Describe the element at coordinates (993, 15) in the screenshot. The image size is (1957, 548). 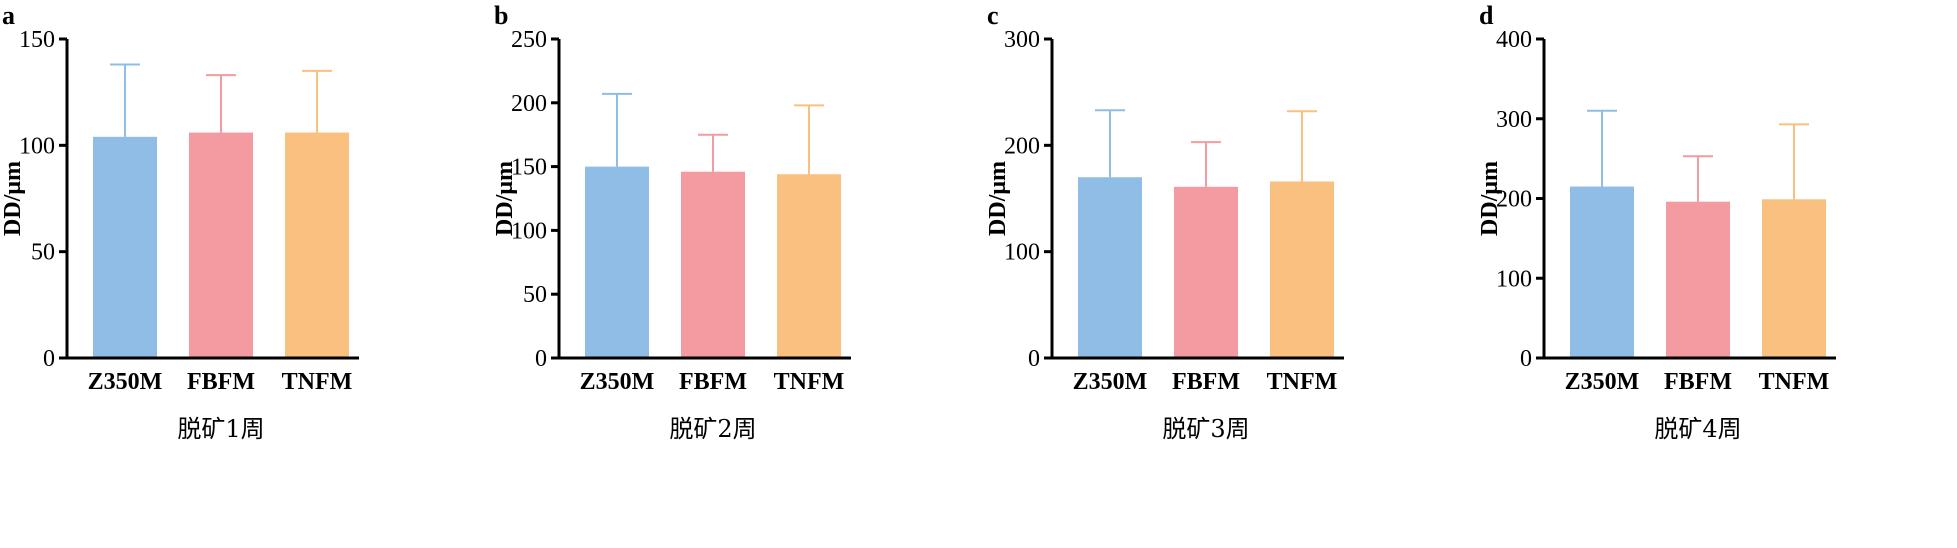
I see `panel-letter: c` at that location.